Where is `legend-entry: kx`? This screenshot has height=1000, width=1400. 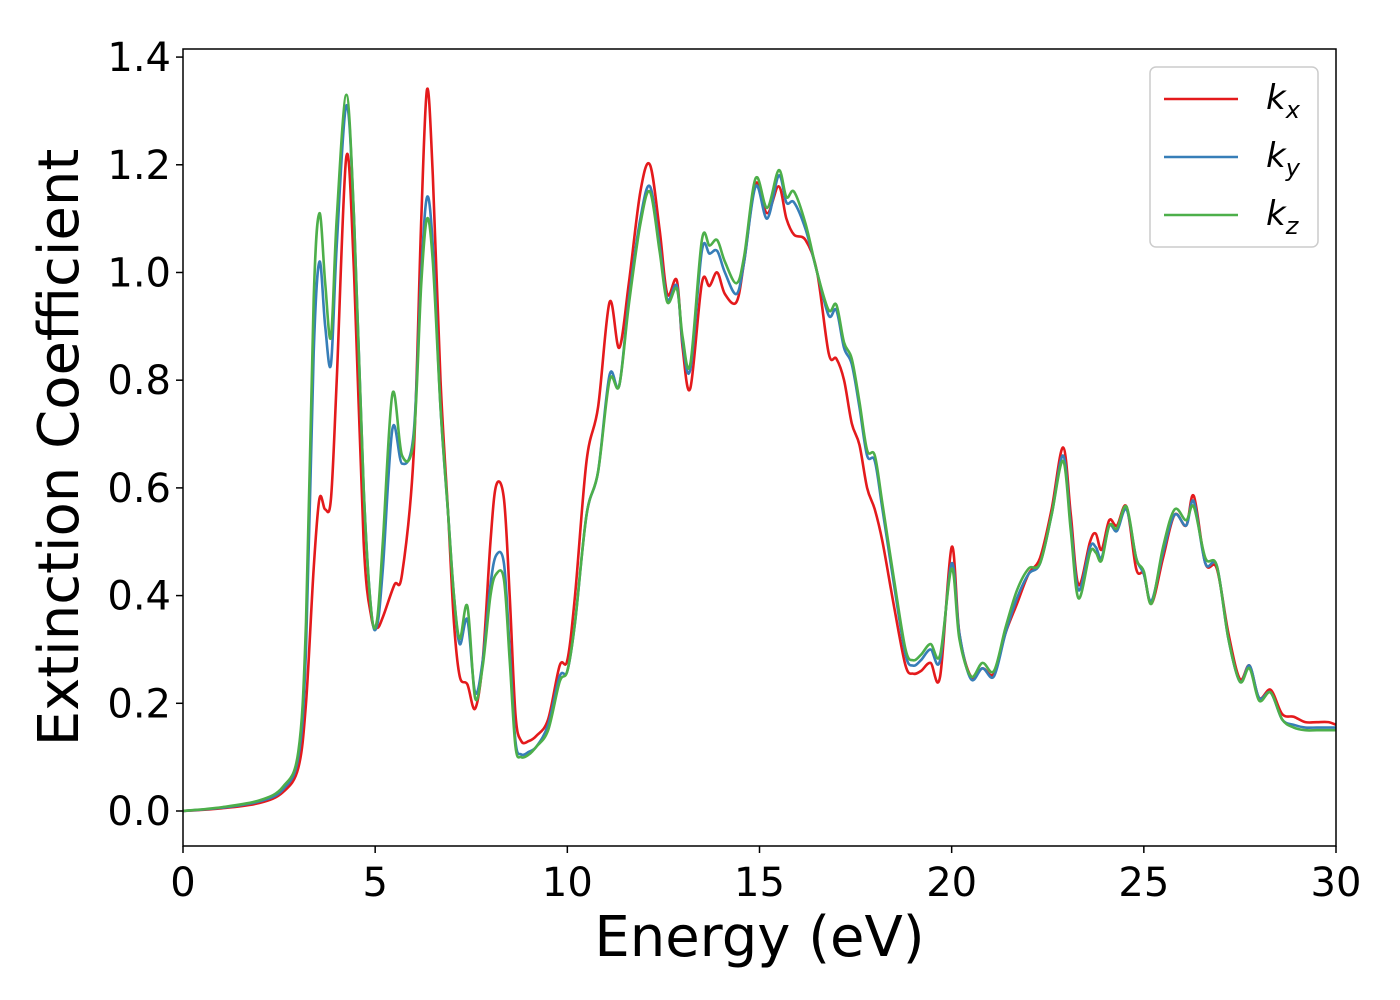
legend-entry: kx is located at coordinates (1283, 101).